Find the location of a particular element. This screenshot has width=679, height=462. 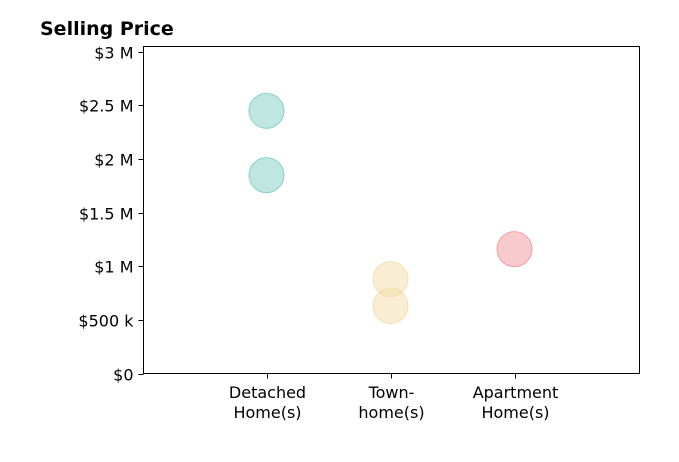

y-tick-label: $1.5 M is located at coordinates (106, 214).